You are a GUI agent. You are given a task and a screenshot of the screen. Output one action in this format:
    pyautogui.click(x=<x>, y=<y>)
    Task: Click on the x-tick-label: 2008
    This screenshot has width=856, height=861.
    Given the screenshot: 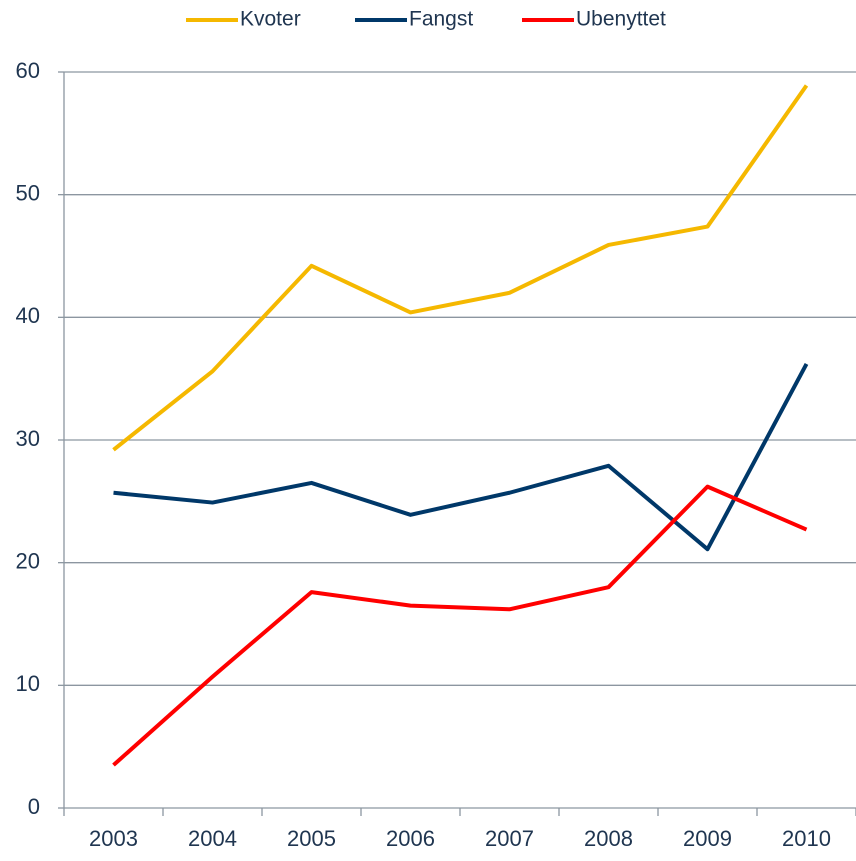 What is the action you would take?
    pyautogui.click(x=608, y=838)
    